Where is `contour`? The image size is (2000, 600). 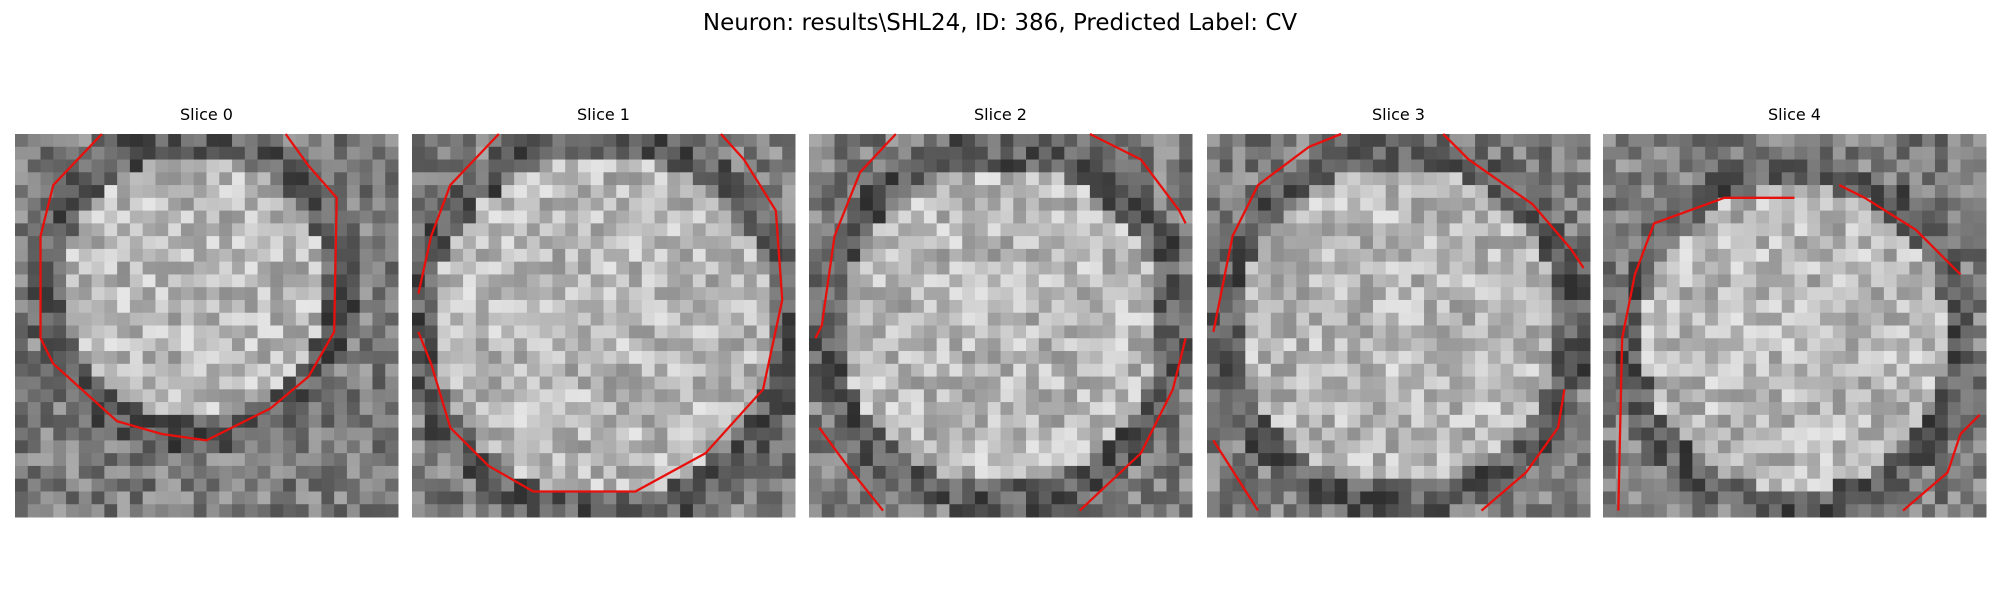
contour is located at coordinates (458, 213).